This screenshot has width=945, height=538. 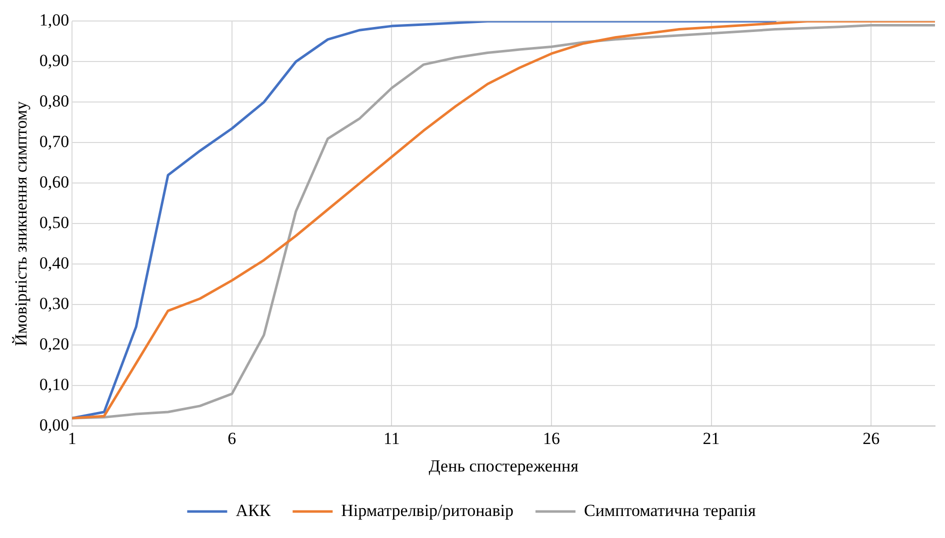 I want to click on y-tick-label: 1,00, so click(x=54, y=20).